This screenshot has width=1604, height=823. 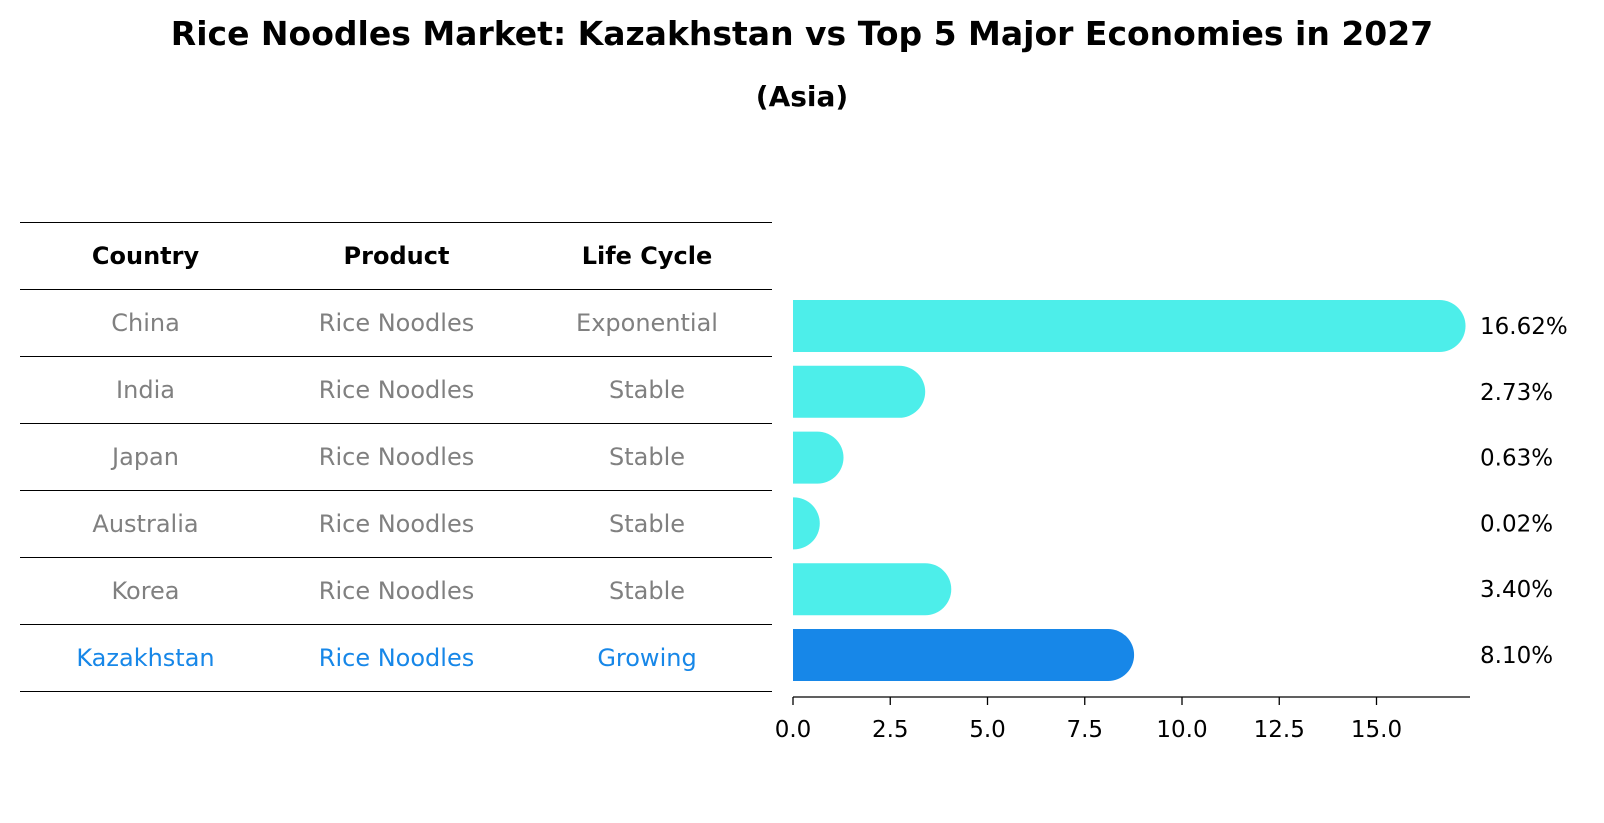 I want to click on table-row: India Rice Noodles Stable, so click(x=396, y=389).